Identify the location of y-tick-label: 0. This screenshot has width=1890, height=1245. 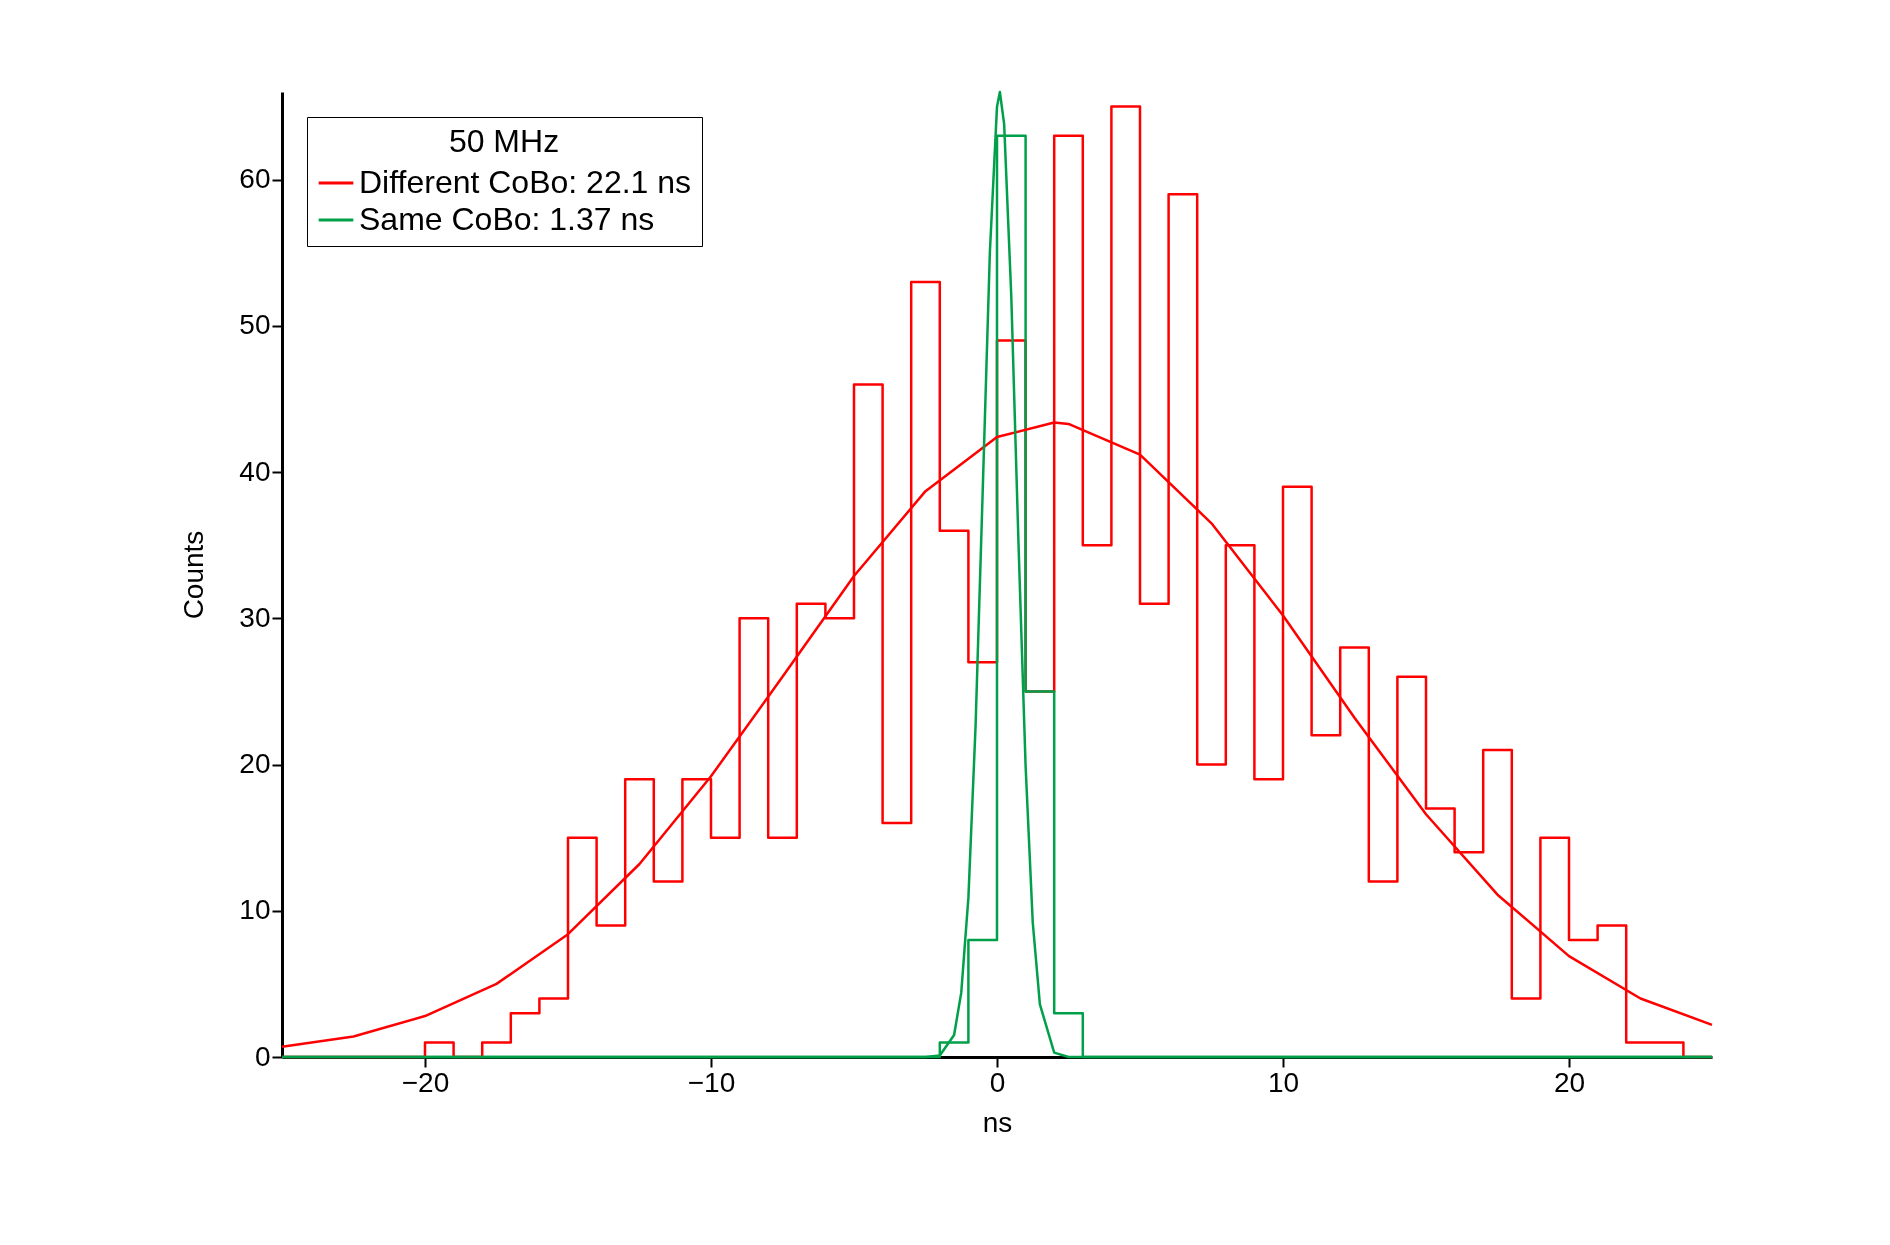
(262, 1056).